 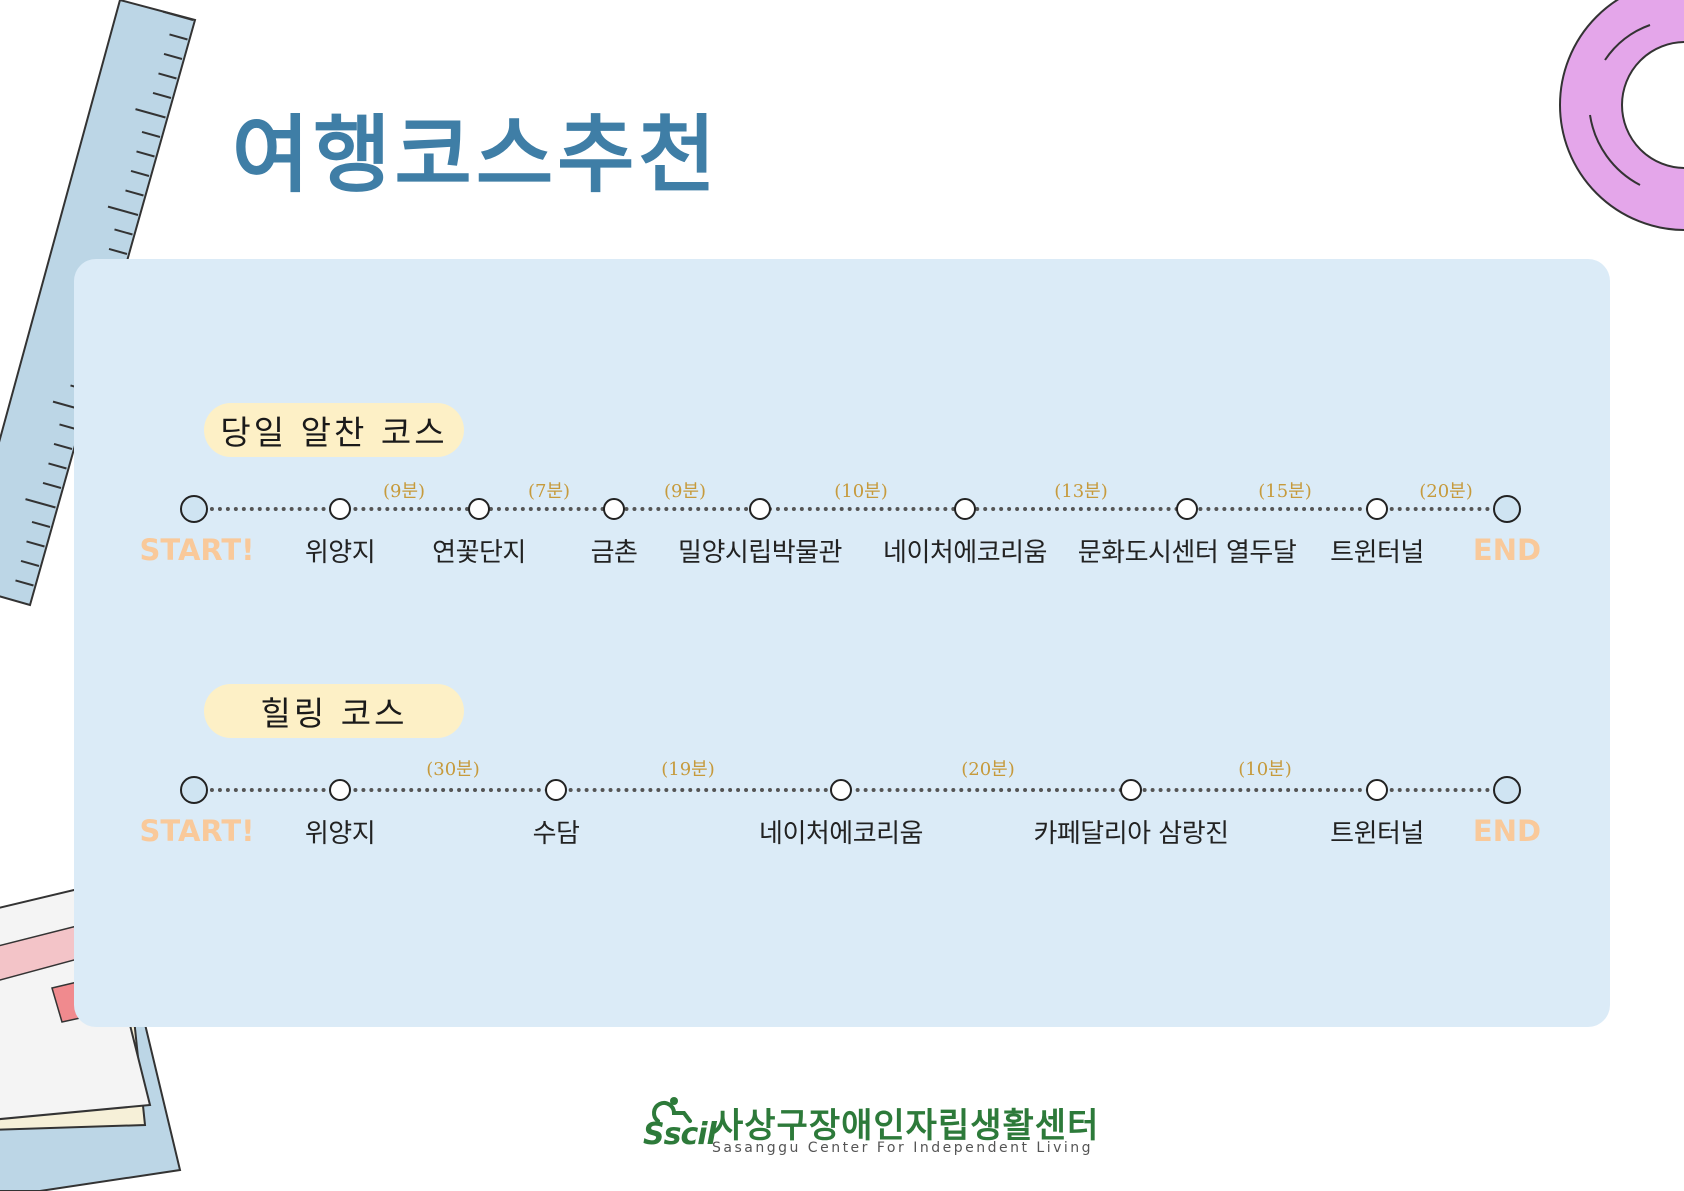 I want to click on course-title-badge: 힐링 코스, so click(x=334, y=711).